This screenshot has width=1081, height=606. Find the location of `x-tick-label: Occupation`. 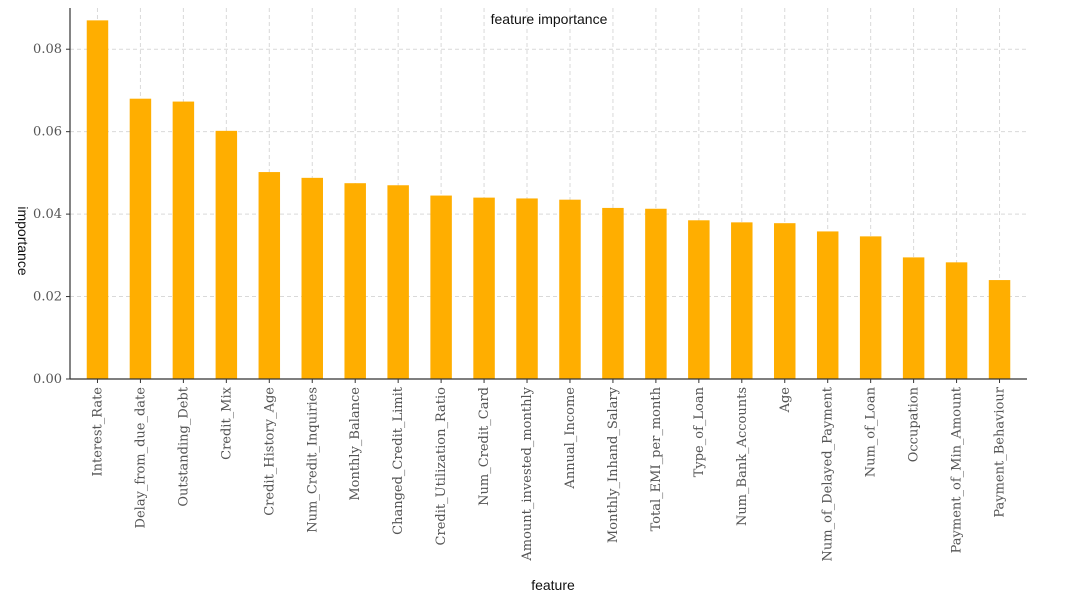

x-tick-label: Occupation is located at coordinates (914, 424).